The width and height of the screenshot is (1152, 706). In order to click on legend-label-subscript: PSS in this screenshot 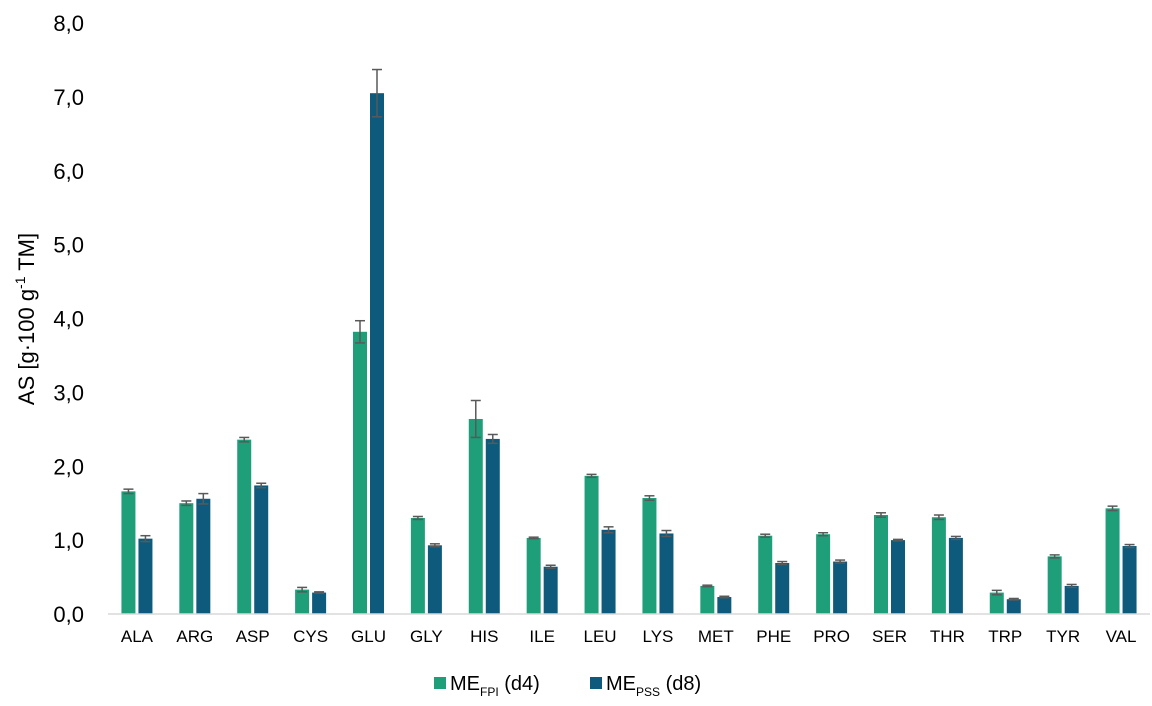, I will do `click(648, 692)`.